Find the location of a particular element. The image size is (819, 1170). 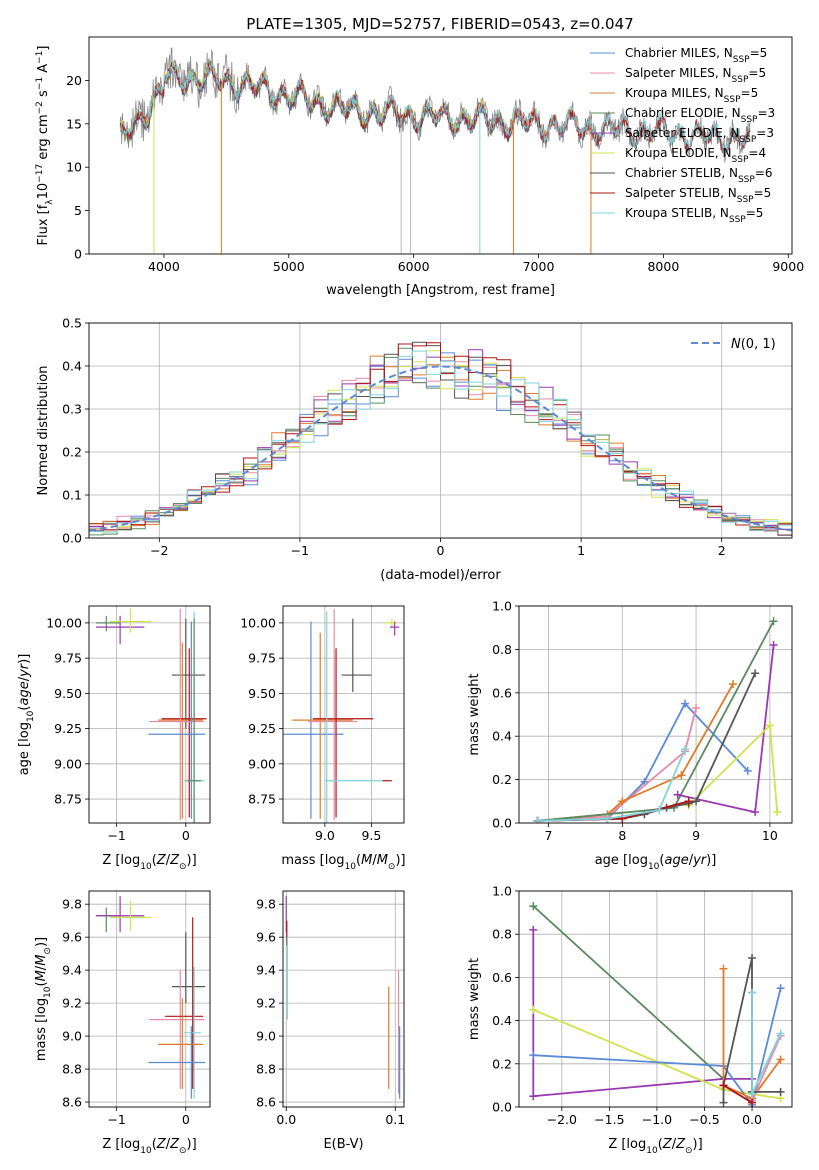

x-axis-label: (data-model)/error is located at coordinates (440, 575).